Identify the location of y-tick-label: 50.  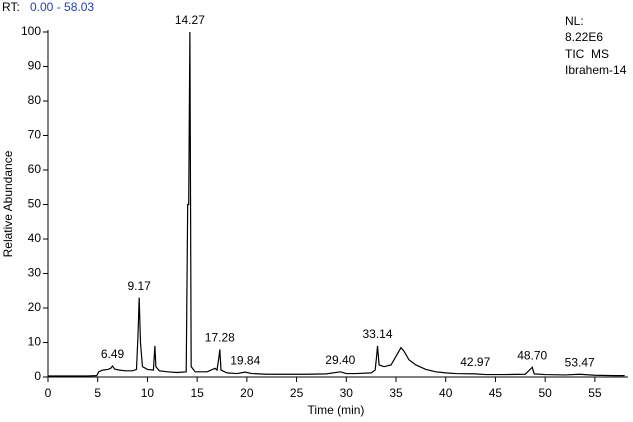
(35, 204).